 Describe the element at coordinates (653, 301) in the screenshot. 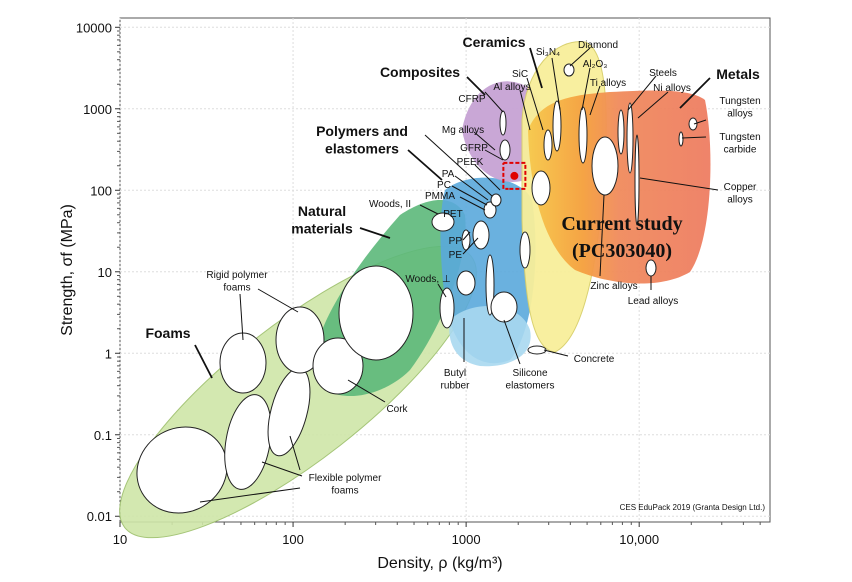

I see `annotation: Lead alloys` at that location.